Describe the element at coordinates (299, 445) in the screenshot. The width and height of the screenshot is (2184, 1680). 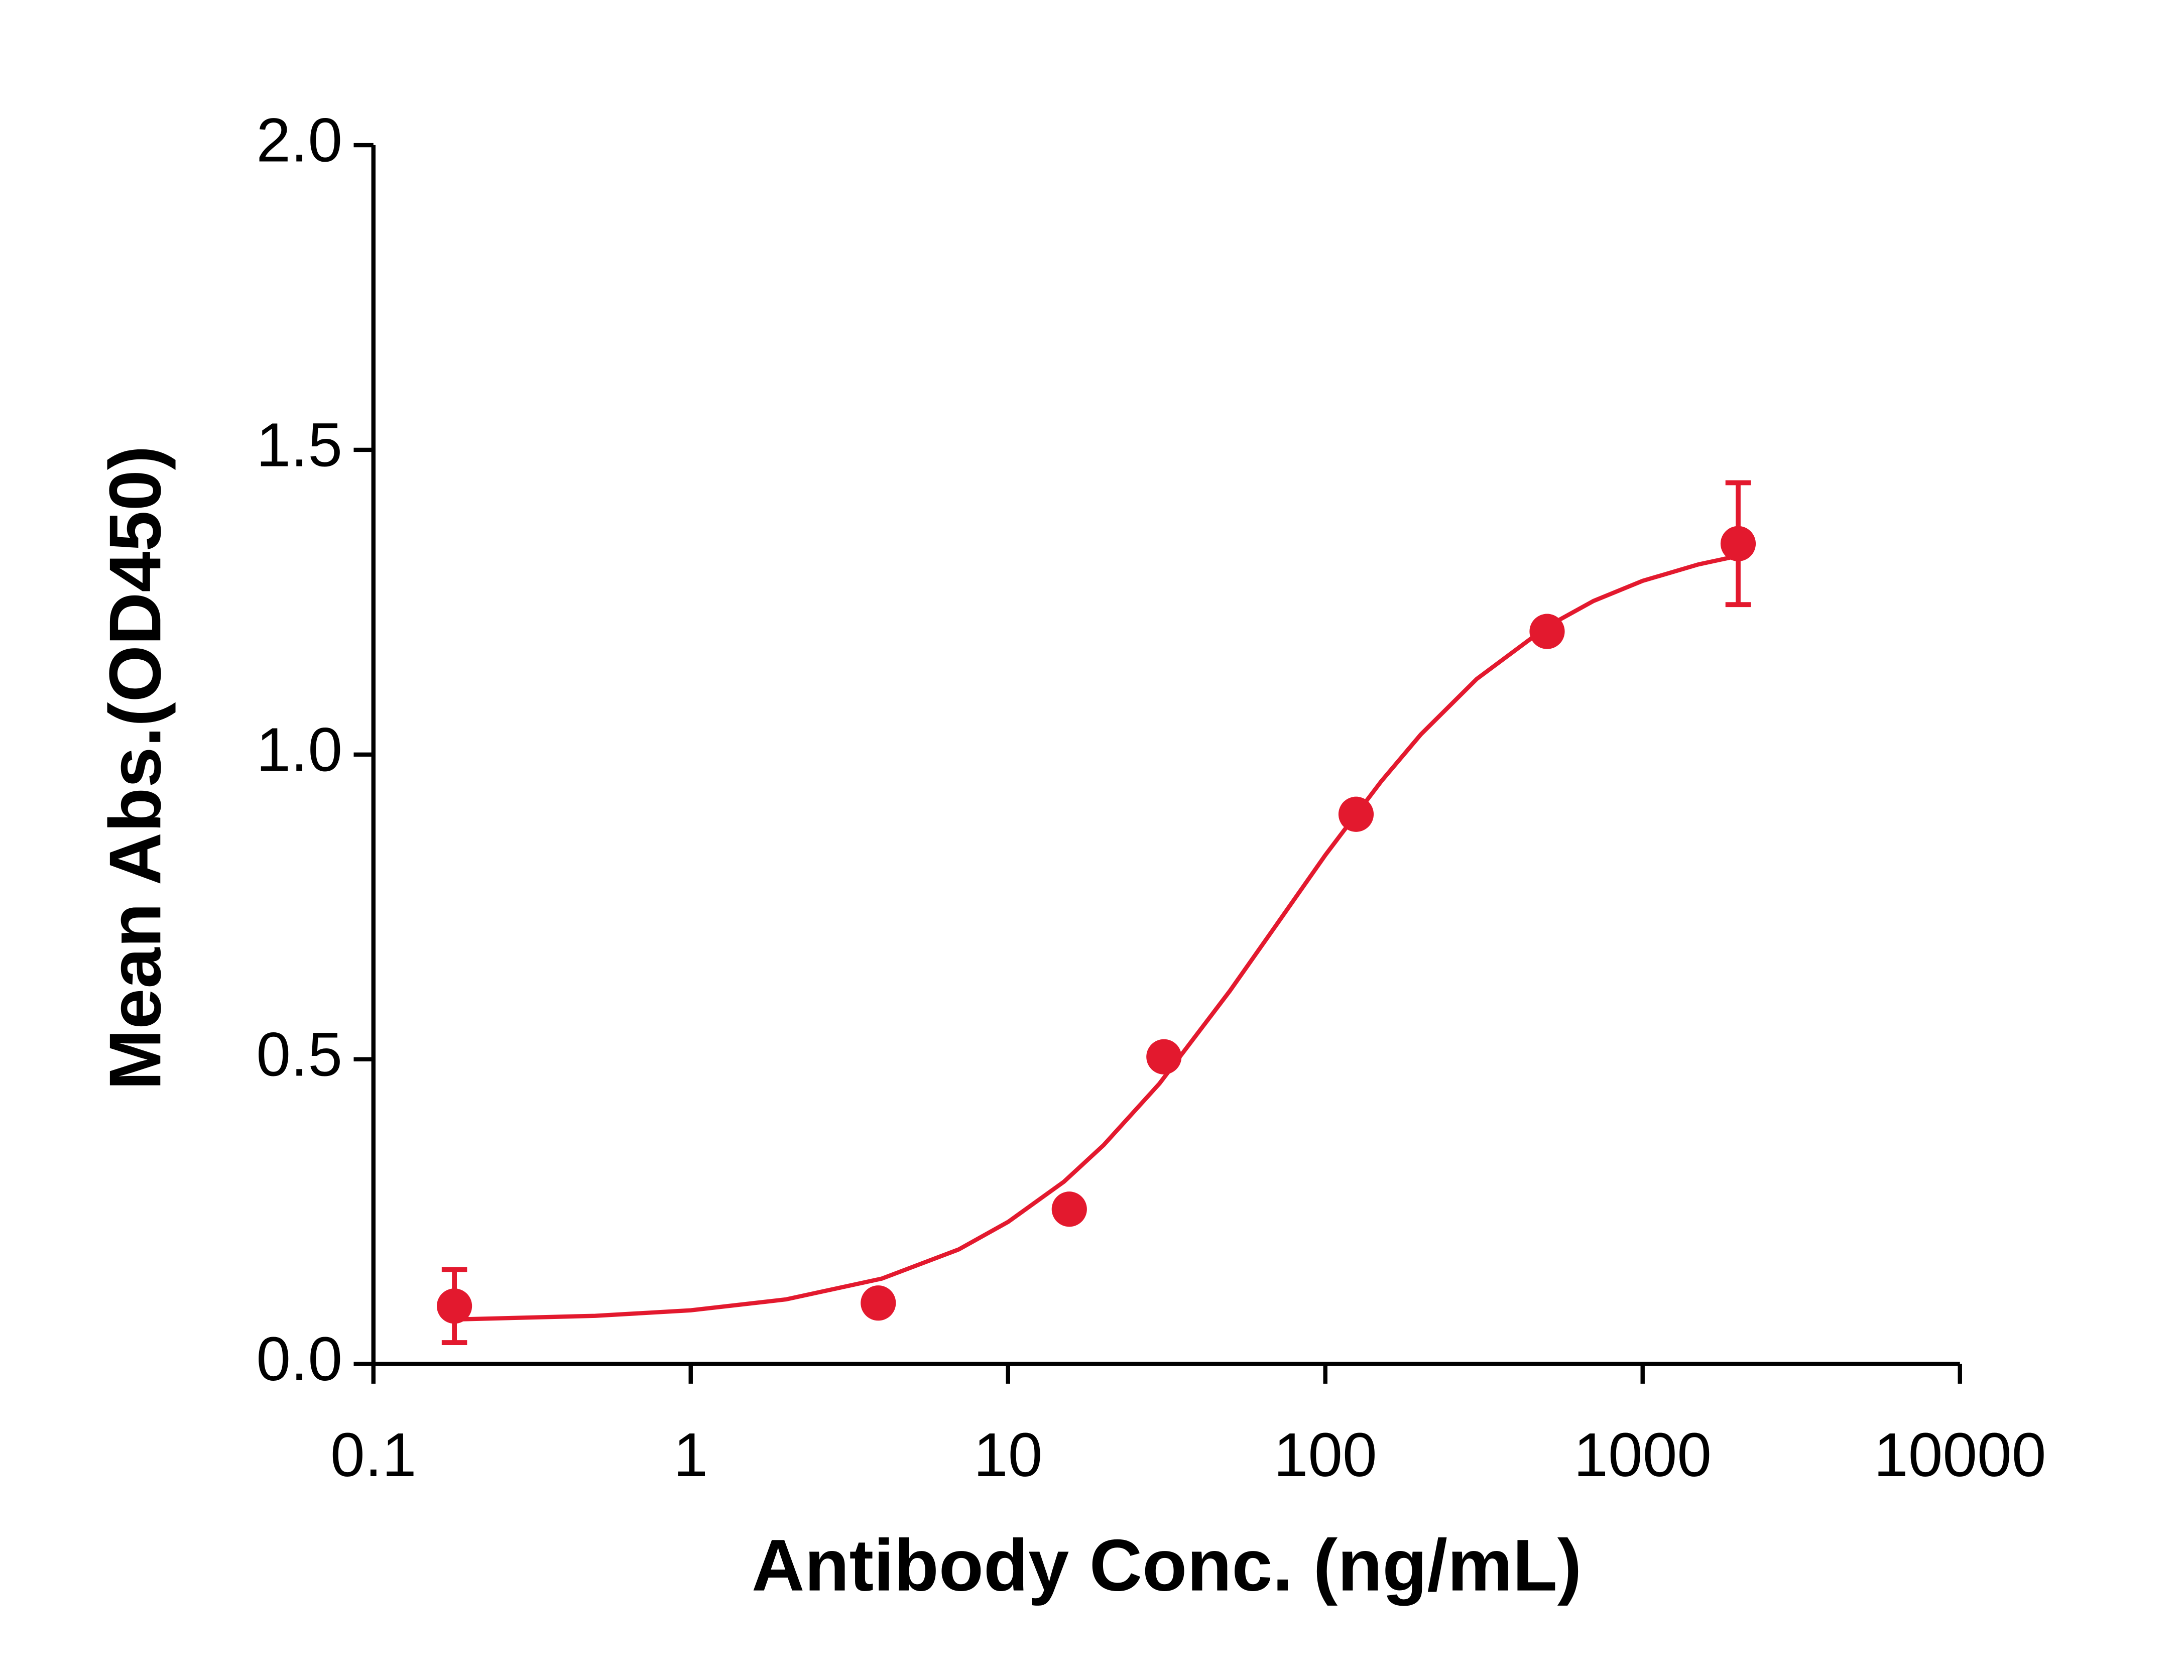
I see `y-tick-label: 1.5` at that location.